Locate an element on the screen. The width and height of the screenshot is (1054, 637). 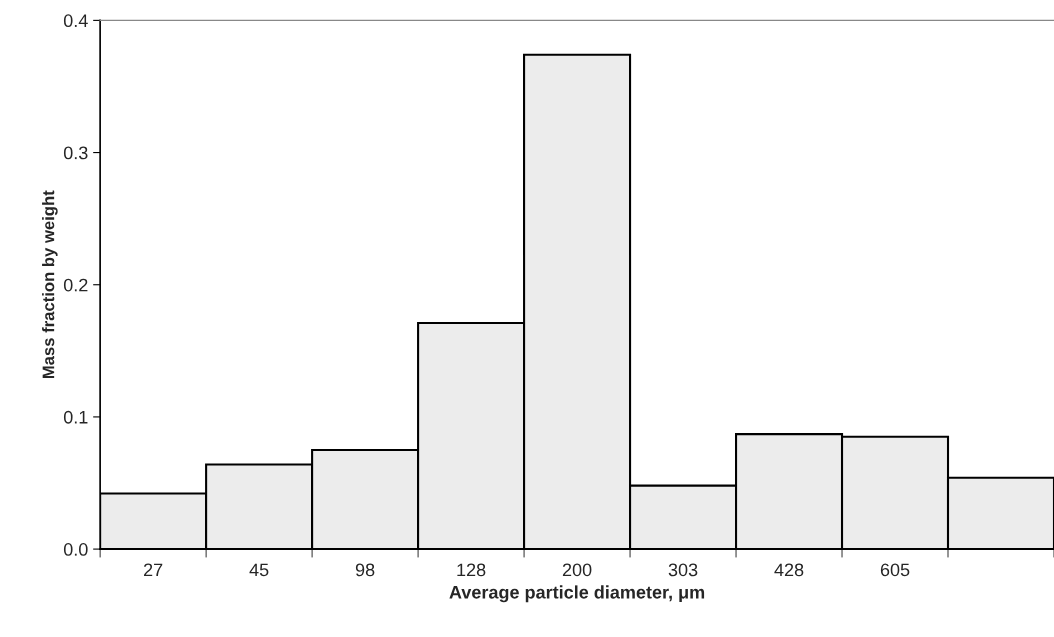
y-tick-label: 0.3 is located at coordinates (75, 153).